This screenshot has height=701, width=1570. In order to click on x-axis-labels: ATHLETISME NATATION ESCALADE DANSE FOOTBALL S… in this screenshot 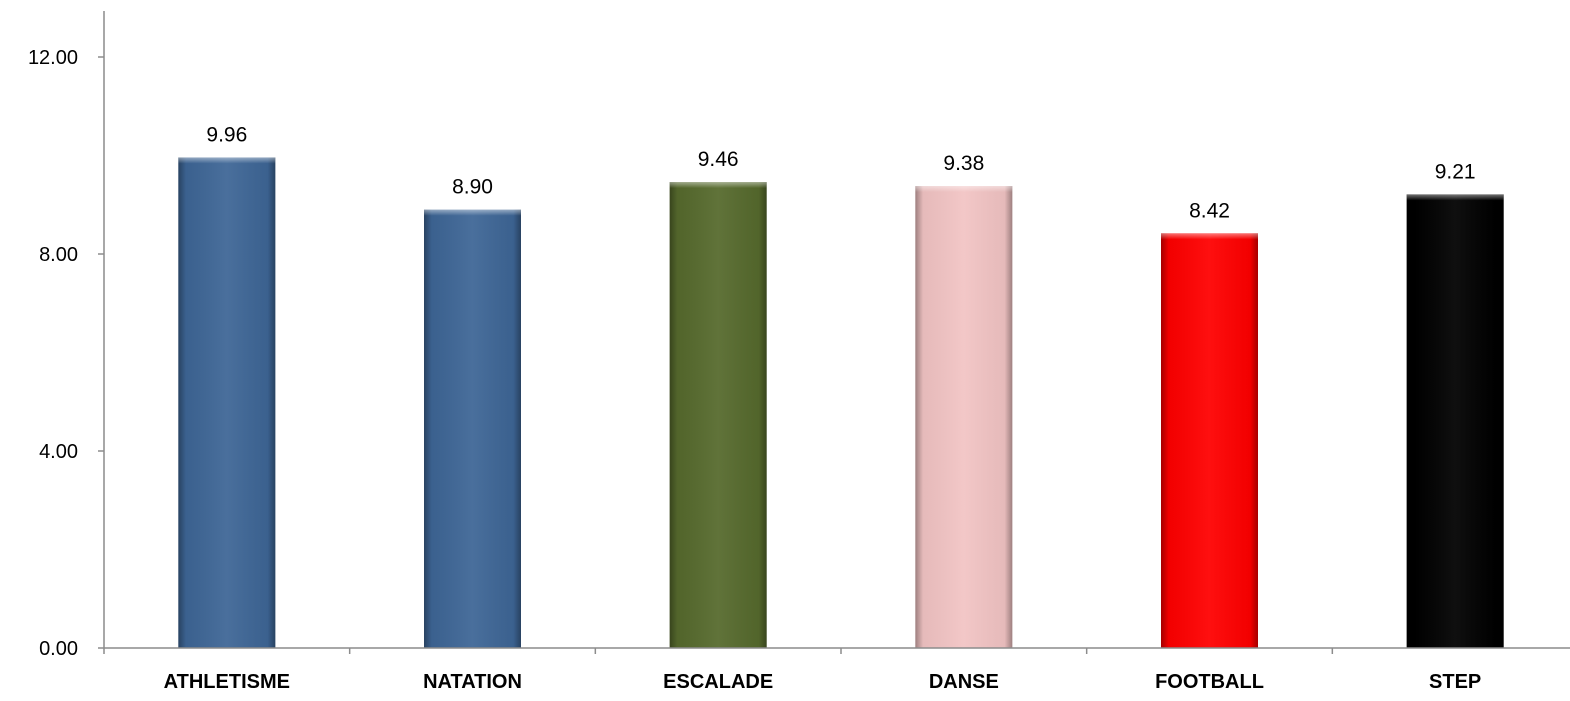, I will do `click(823, 682)`.